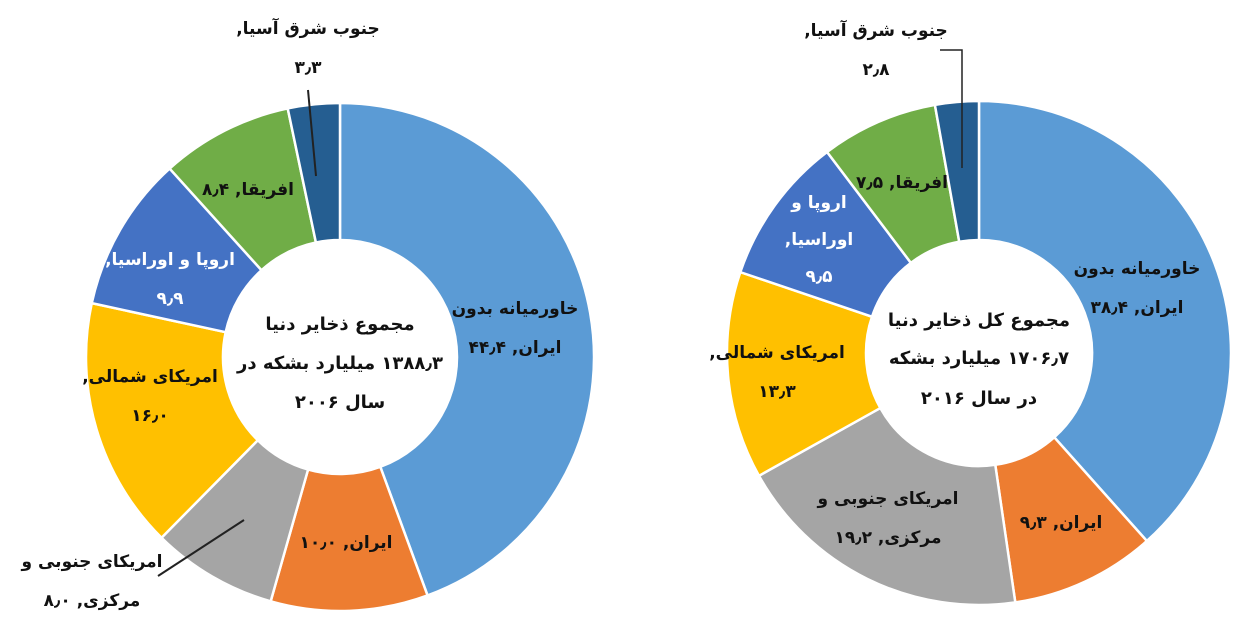 Image resolution: width=1241 pixels, height=640 pixels. I want to click on slice-label-line: مرکزی, ۱۹٫۲, so click(887, 538).